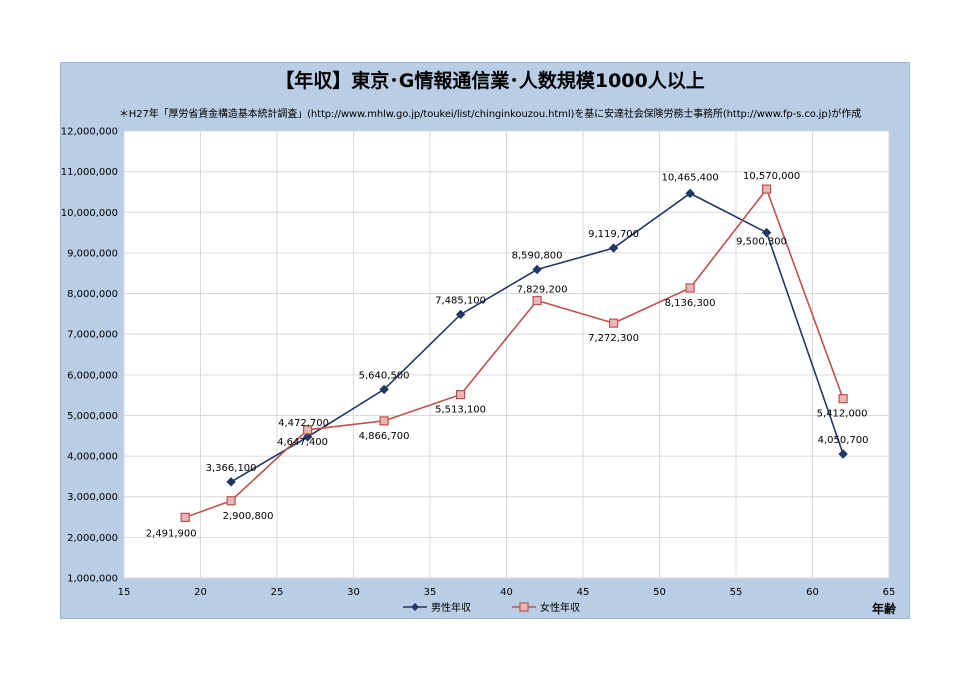 Image resolution: width=980 pixels, height=693 pixels. I want to click on chart-title: 【年収】東京･G情報通信業･人数規模1000人以上, so click(490, 81).